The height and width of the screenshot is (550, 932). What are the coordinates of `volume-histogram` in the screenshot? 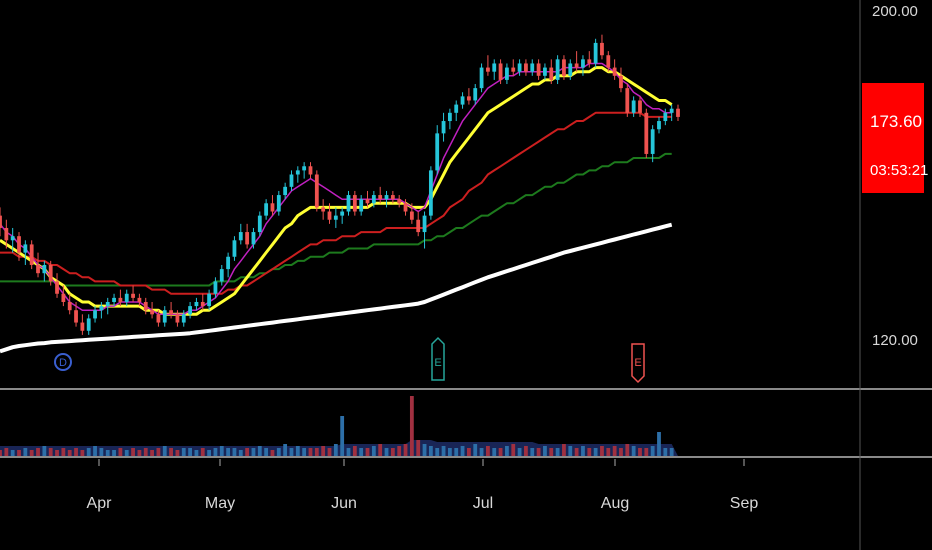 It's located at (339, 426).